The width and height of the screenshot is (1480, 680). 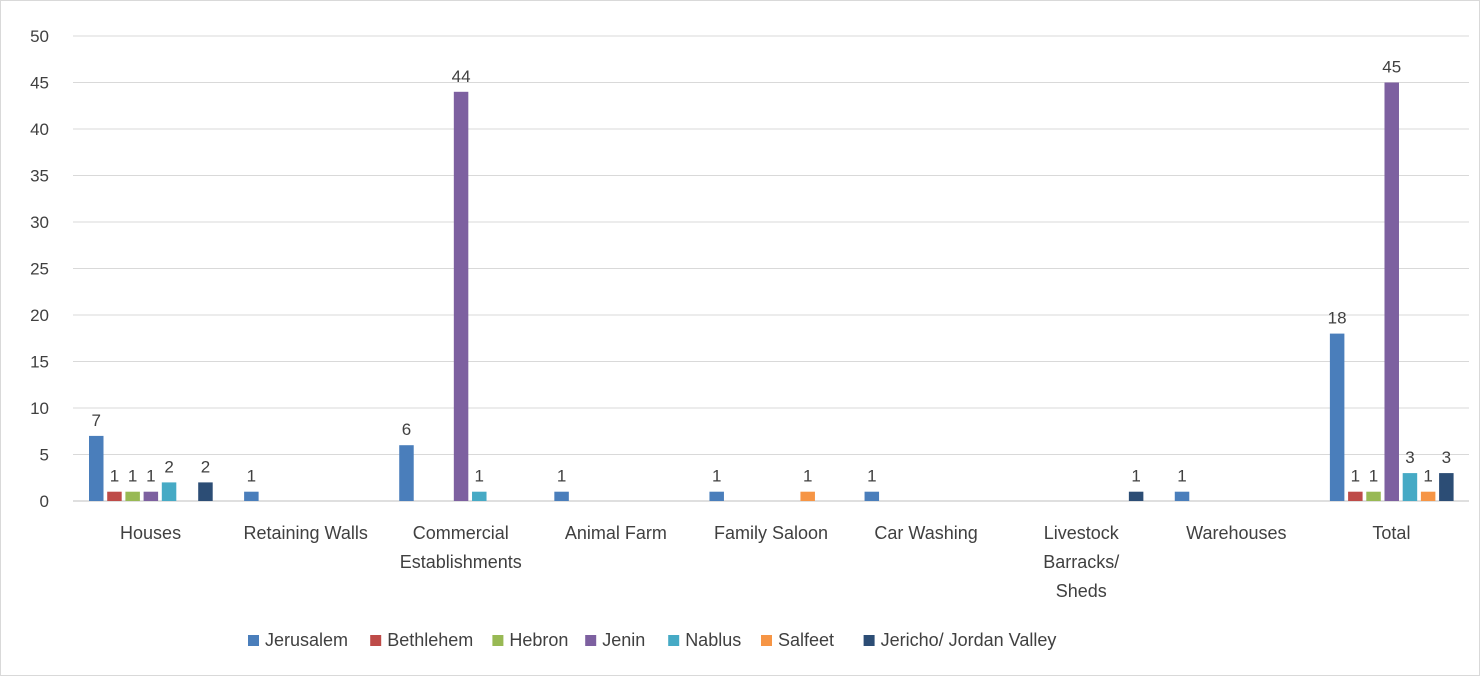 What do you see at coordinates (406, 429) in the screenshot?
I see `data-label: 6` at bounding box center [406, 429].